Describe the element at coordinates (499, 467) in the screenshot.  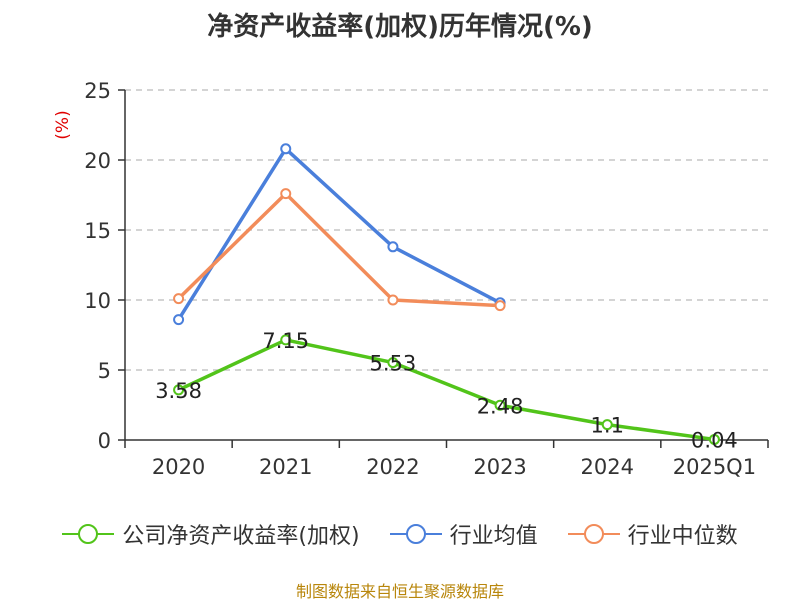
I see `x-tick-label: 2023` at that location.